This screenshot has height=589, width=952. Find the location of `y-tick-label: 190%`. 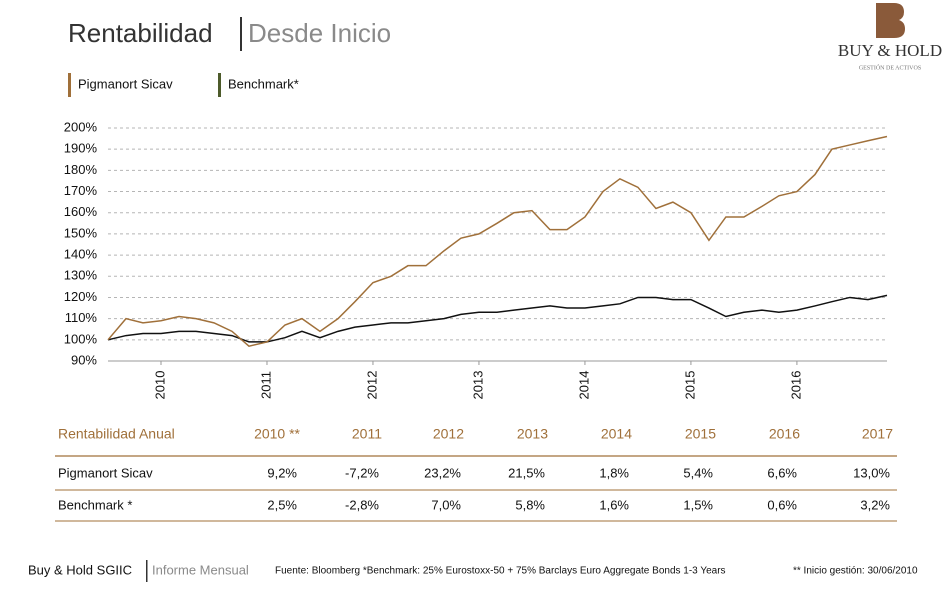

y-tick-label: 190% is located at coordinates (81, 148).